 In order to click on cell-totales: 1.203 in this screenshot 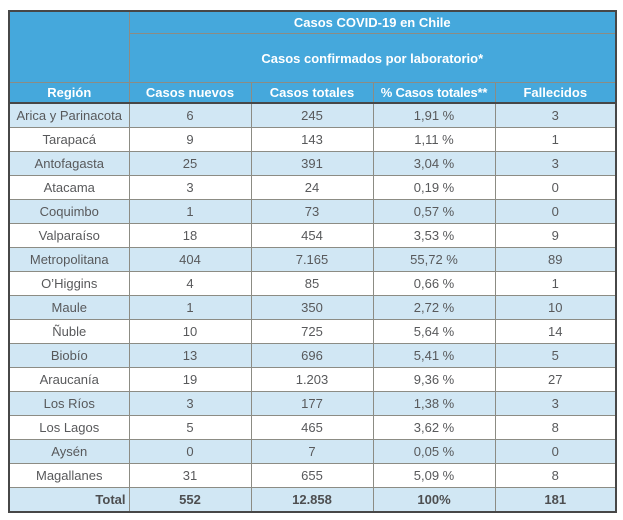, I will do `click(312, 379)`.